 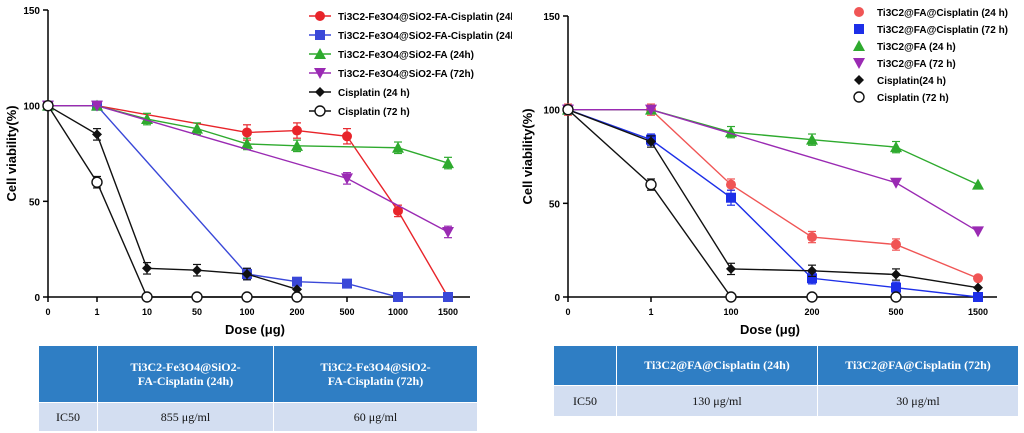 I want to click on x-axis-label: Dose (μg), so click(x=770, y=329).